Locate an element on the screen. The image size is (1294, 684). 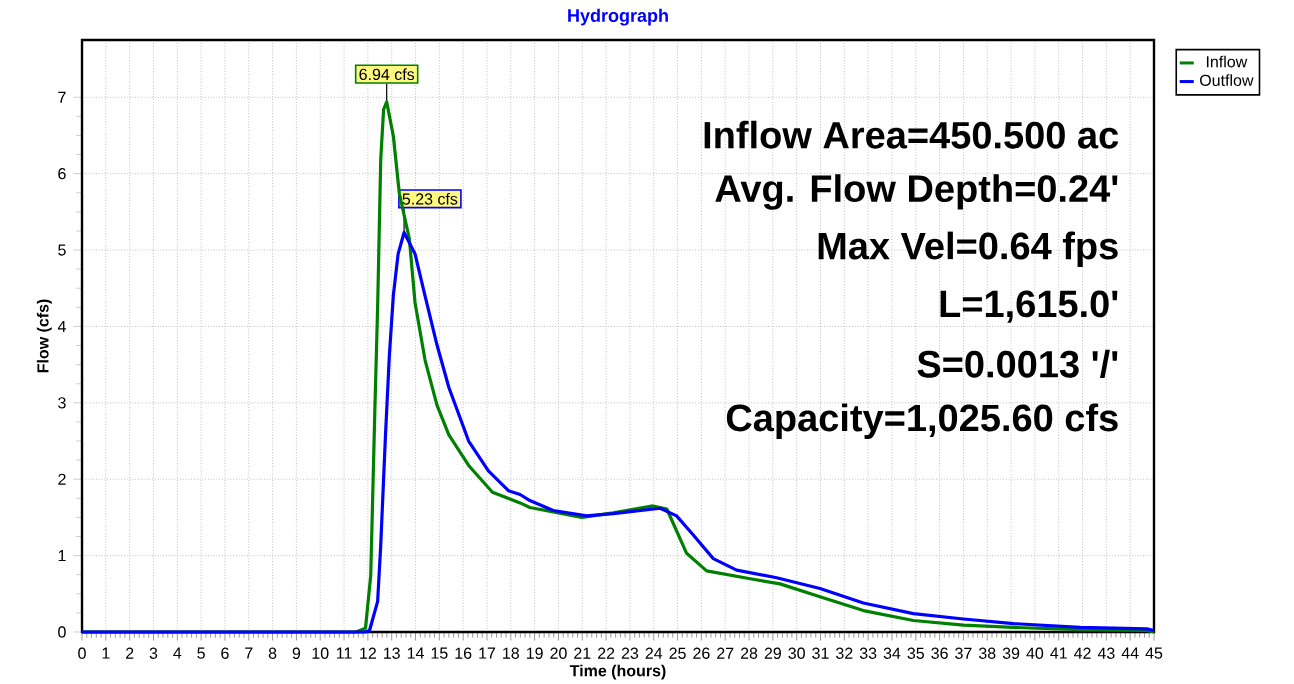
x-tick-label: 21 is located at coordinates (582, 653).